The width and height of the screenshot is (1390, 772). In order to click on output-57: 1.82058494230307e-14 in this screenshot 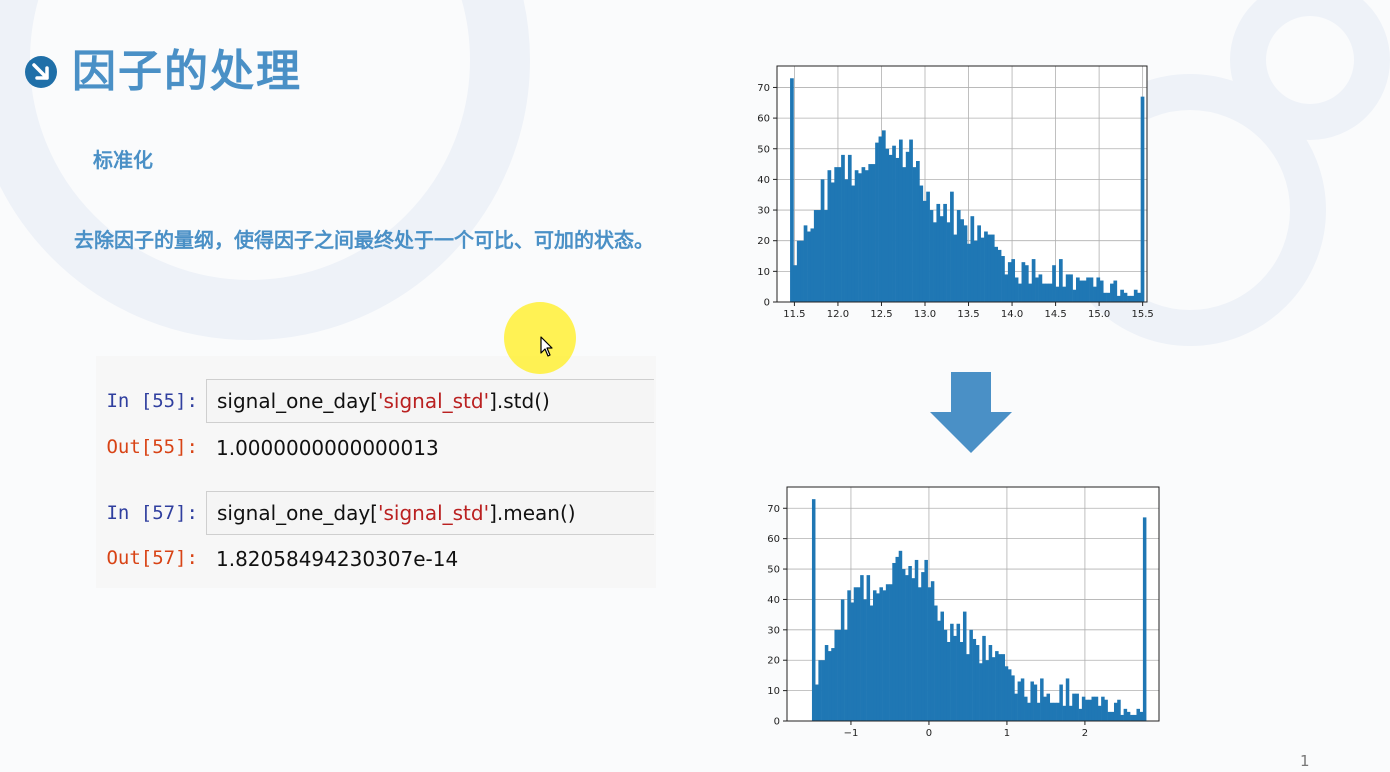, I will do `click(337, 559)`.